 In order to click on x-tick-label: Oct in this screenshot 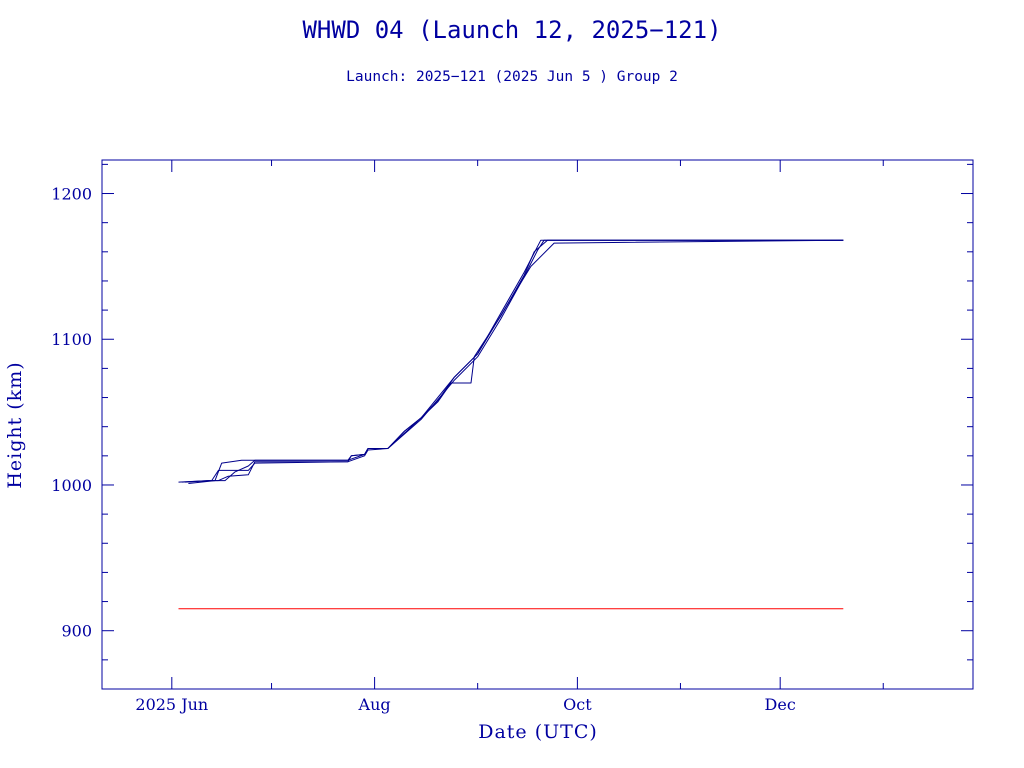, I will do `click(577, 704)`.